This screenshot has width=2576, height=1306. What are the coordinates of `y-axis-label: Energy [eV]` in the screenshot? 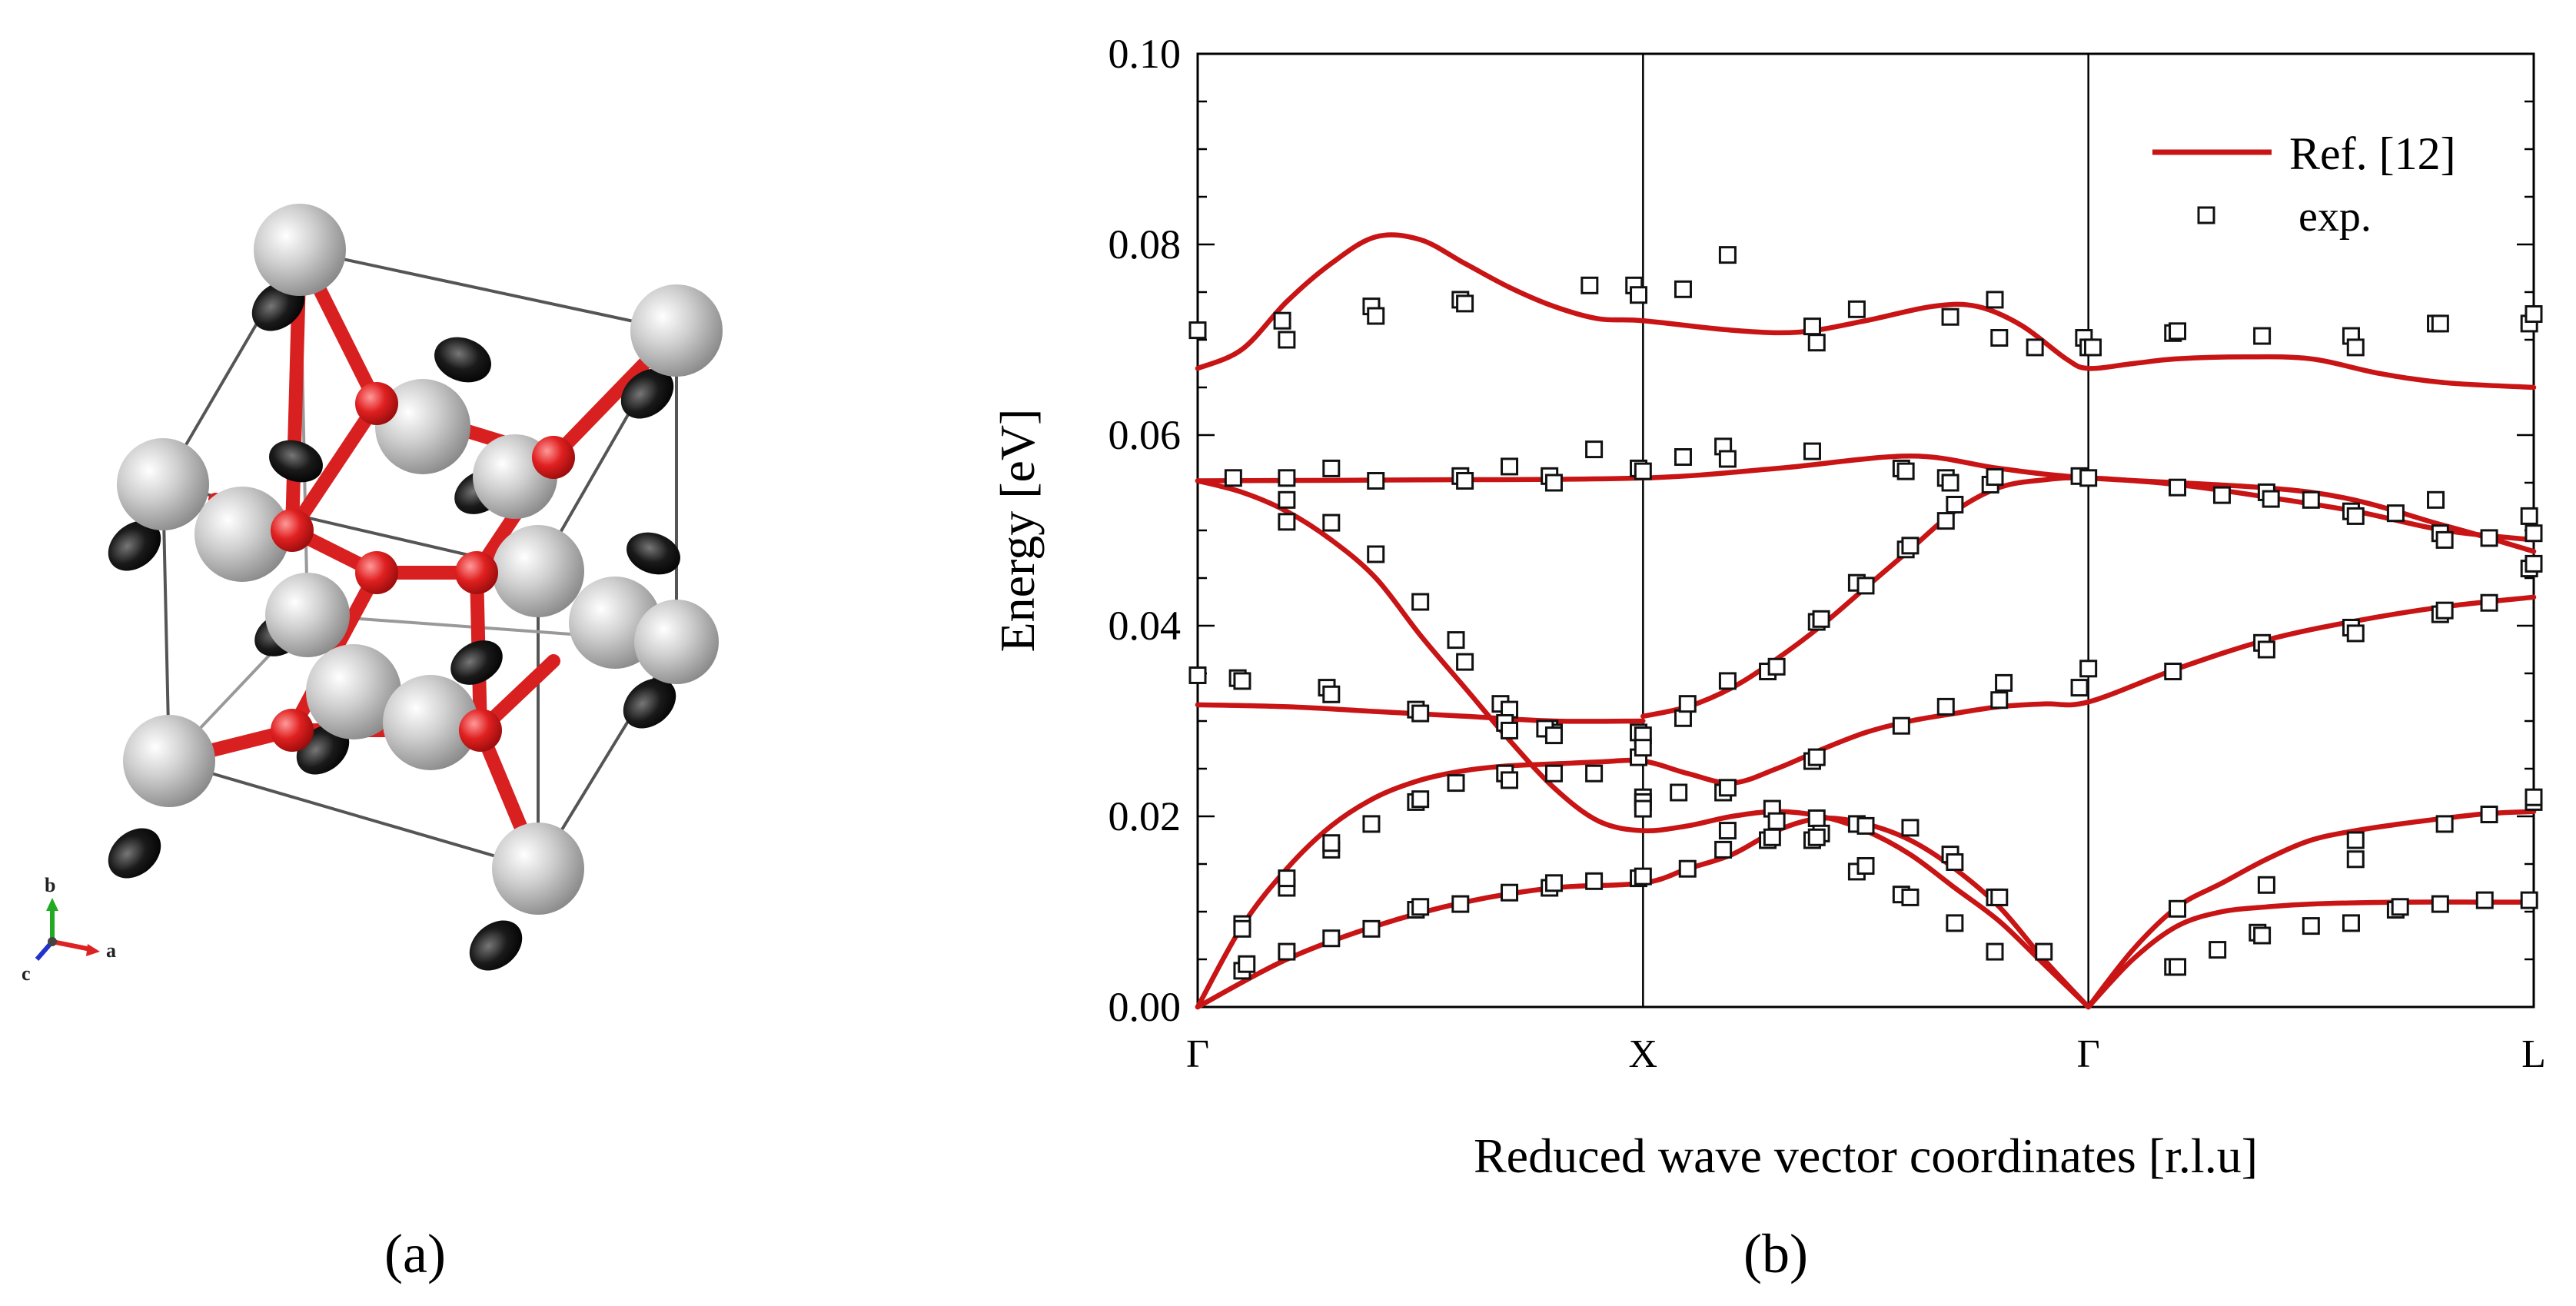 It's located at (1018, 531).